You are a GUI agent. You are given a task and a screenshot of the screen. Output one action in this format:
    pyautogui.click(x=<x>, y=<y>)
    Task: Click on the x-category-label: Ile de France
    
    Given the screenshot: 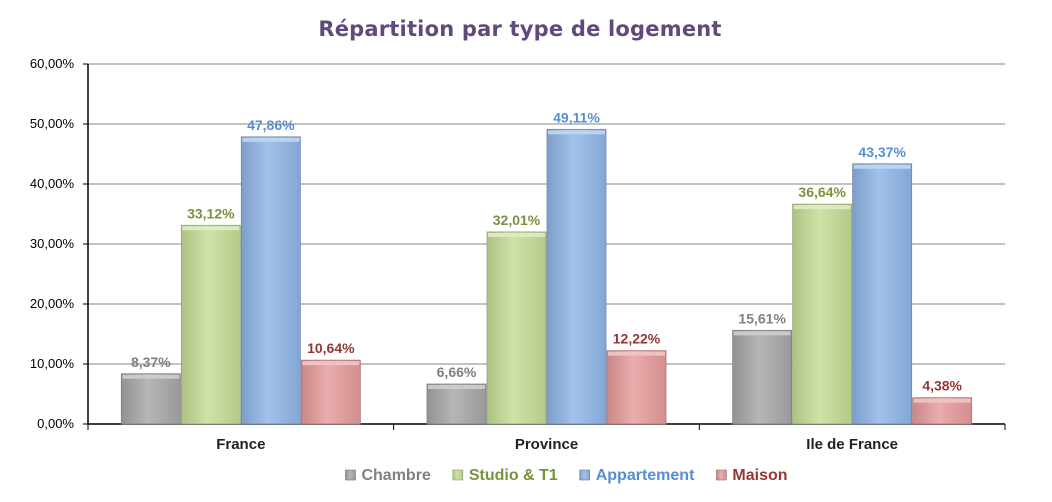 What is the action you would take?
    pyautogui.click(x=852, y=444)
    